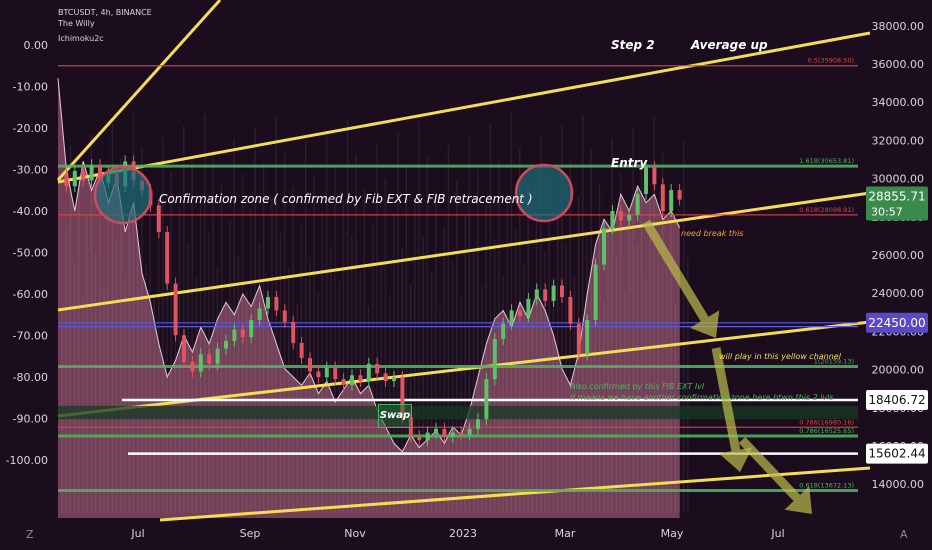 This screenshot has height=550, width=932. Describe the element at coordinates (904, 534) in the screenshot. I see `auto-scale-button: A` at that location.